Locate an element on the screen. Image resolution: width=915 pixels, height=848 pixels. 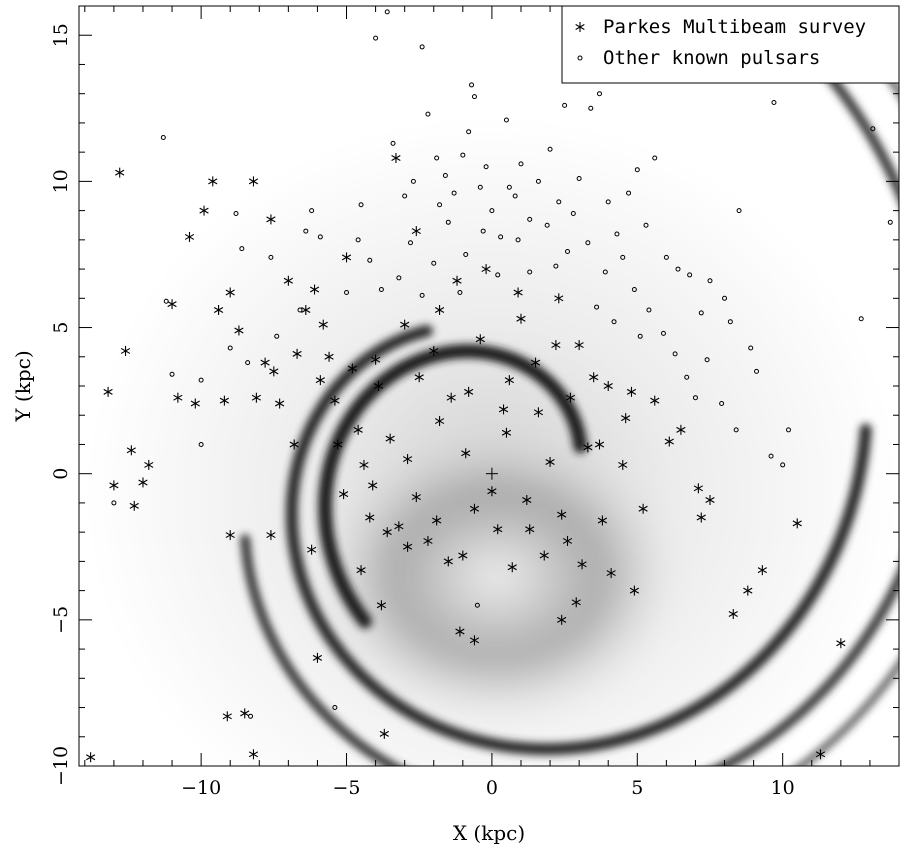
legend-label-other: Other known pulsars is located at coordinates (711, 58).